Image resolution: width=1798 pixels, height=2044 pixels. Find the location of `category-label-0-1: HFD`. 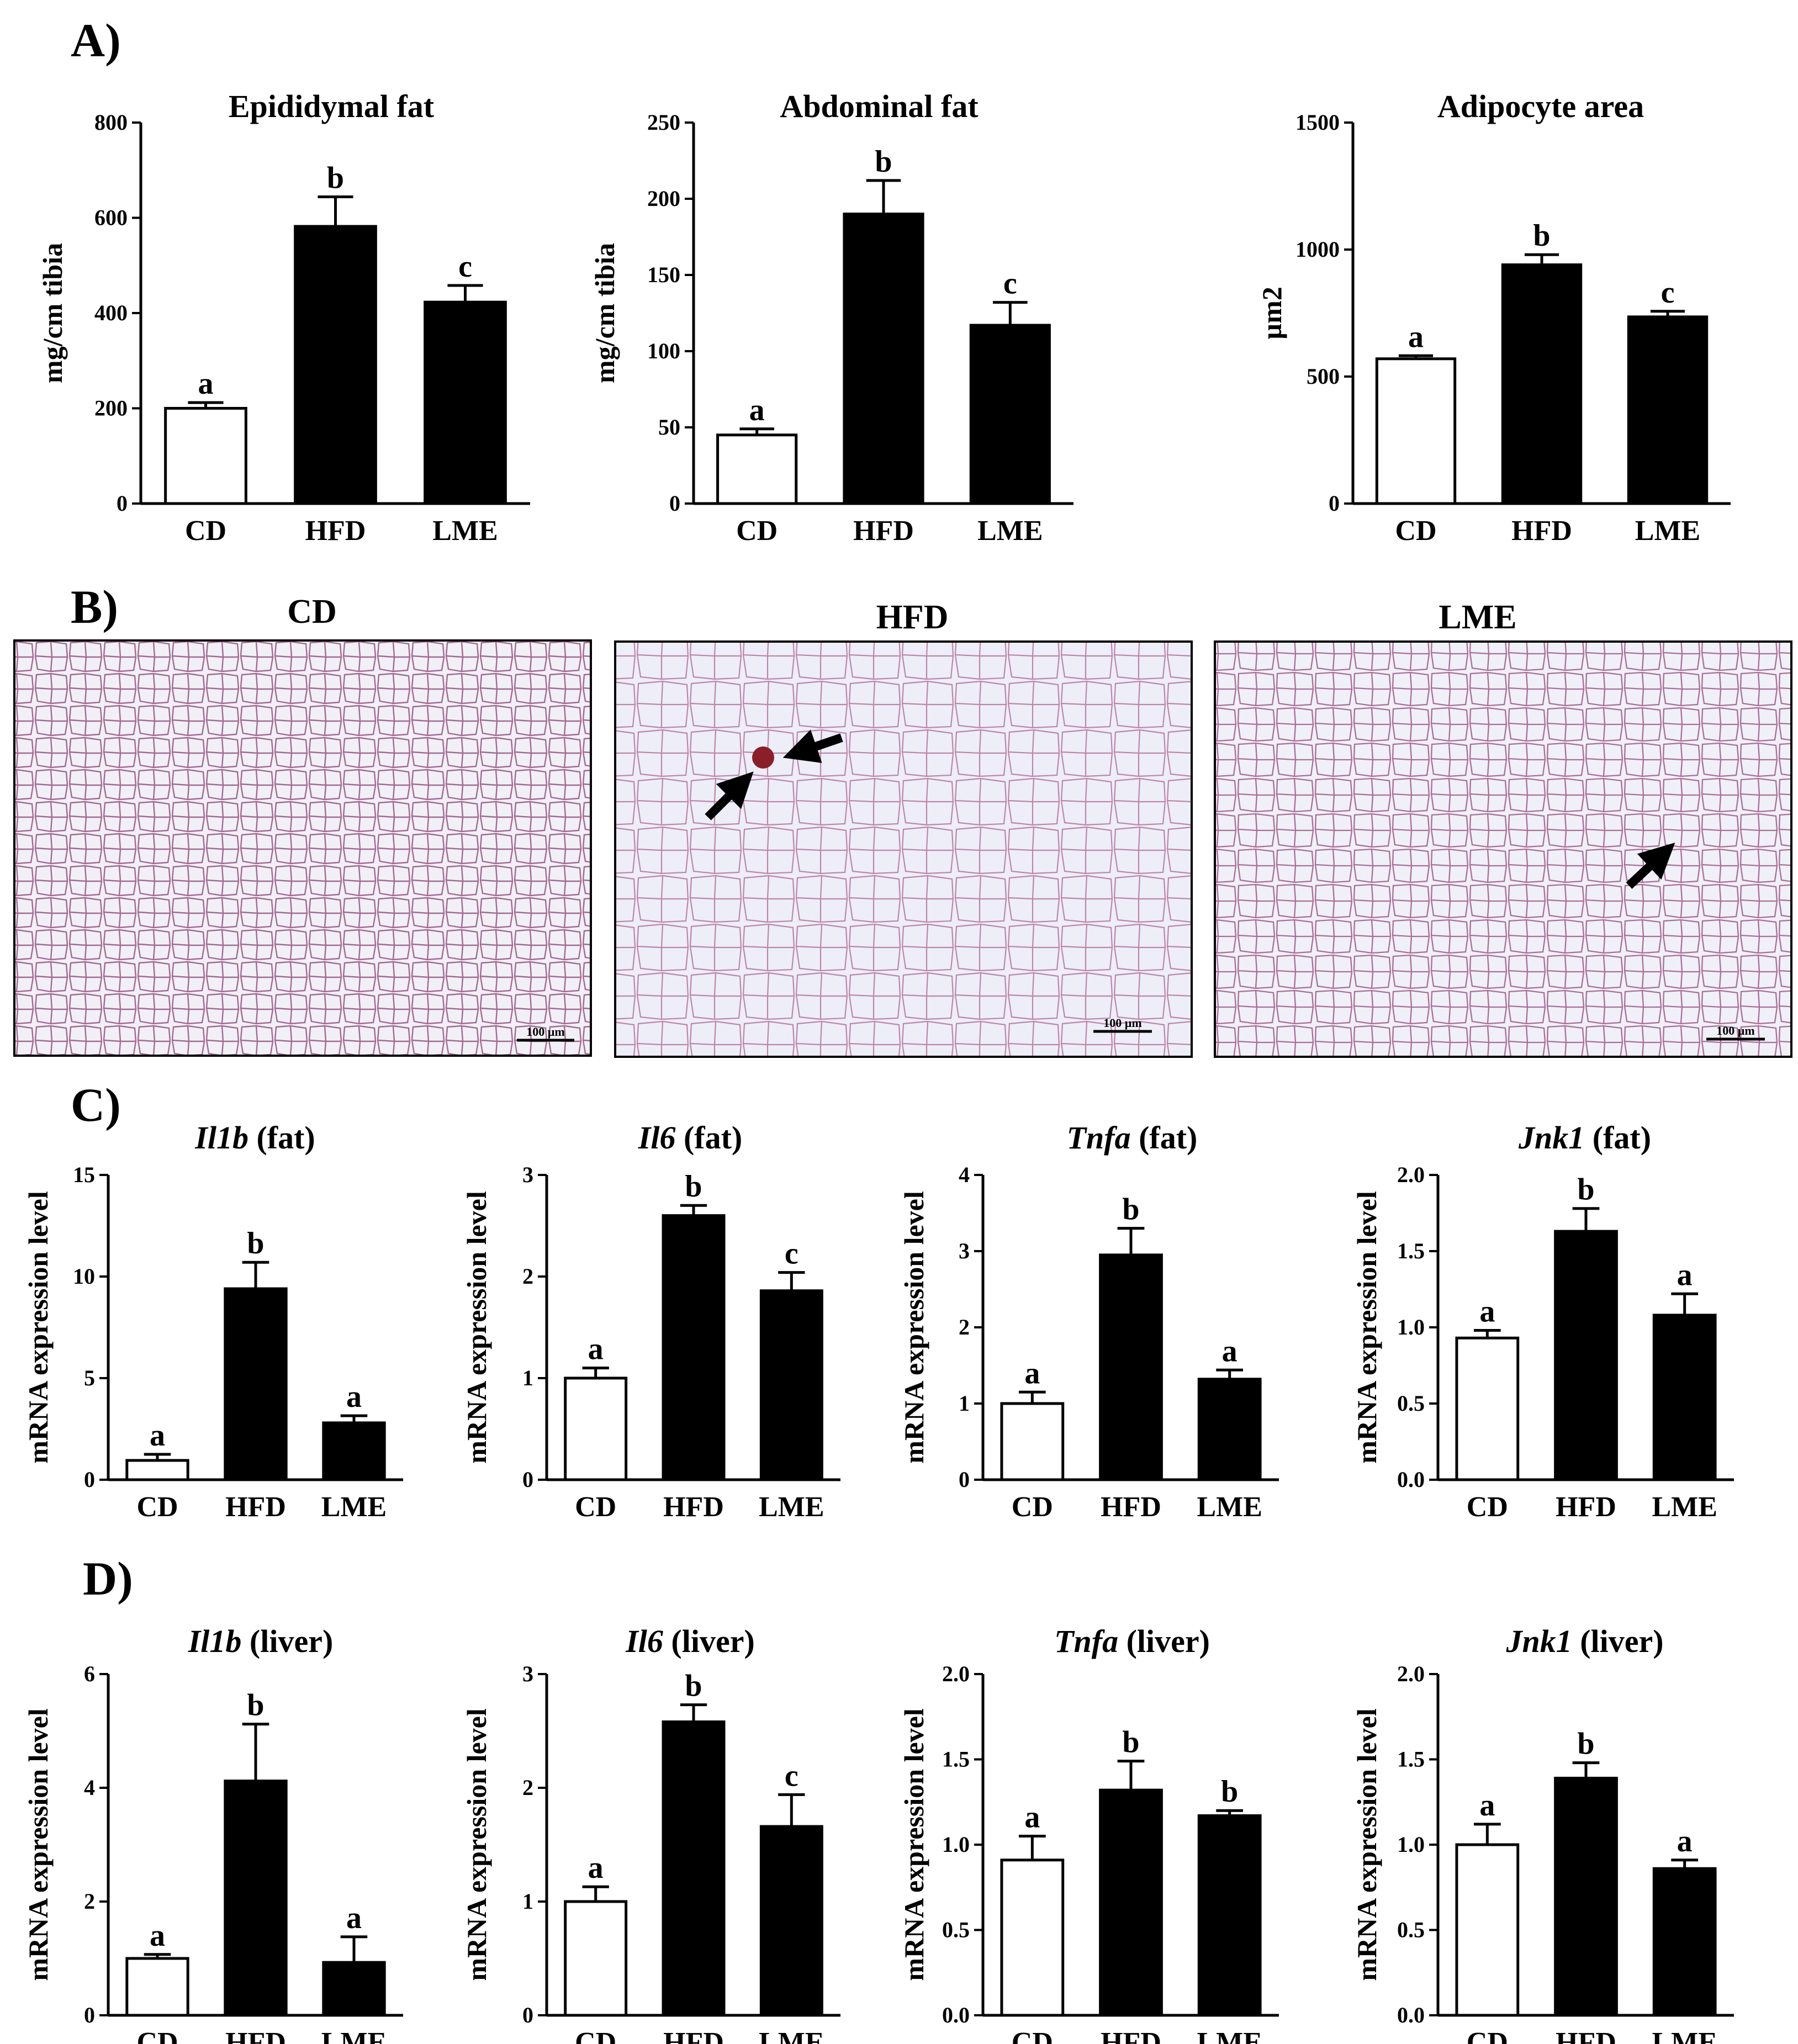

category-label-0-1: HFD is located at coordinates (335, 531).